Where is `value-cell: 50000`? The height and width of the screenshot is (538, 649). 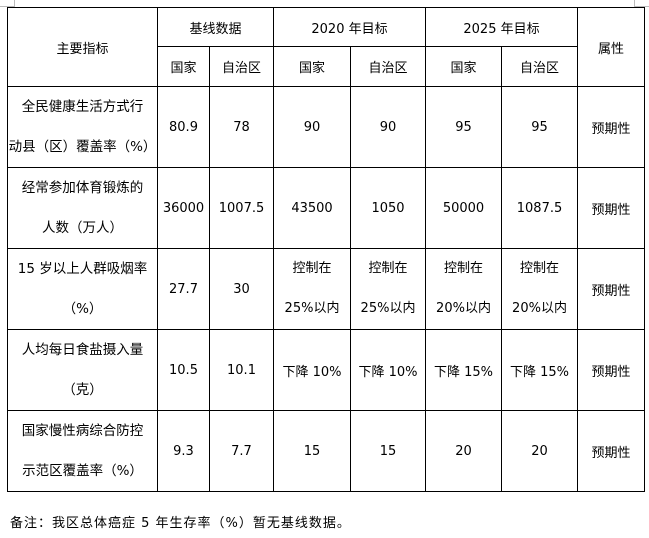 value-cell: 50000 is located at coordinates (463, 208).